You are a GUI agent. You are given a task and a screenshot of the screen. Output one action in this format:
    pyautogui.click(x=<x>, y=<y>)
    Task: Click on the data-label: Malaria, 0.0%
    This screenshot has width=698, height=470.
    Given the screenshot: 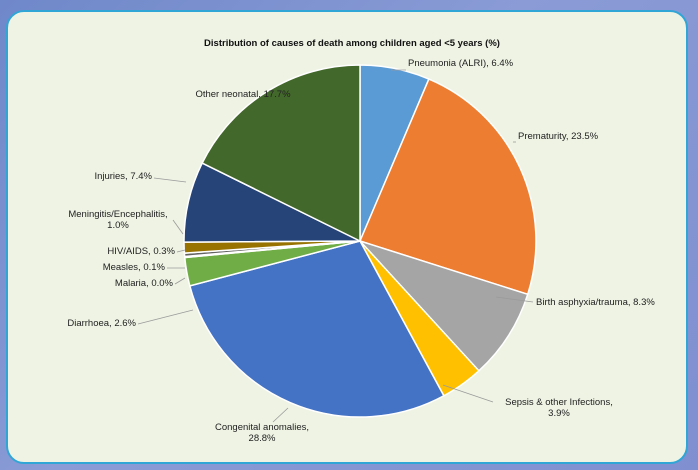 What is the action you would take?
    pyautogui.click(x=144, y=283)
    